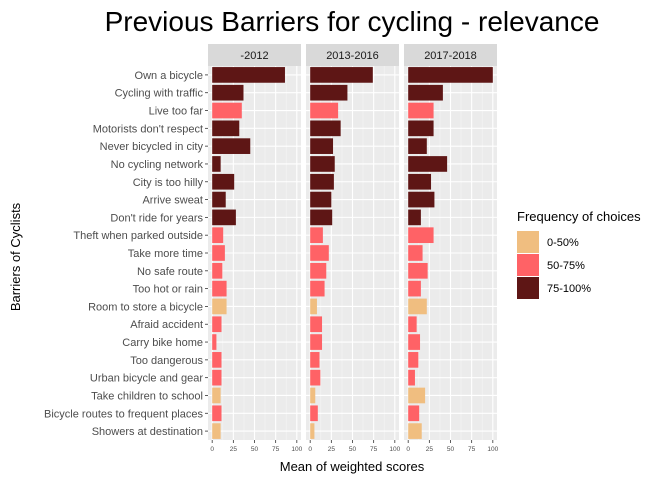 The height and width of the screenshot is (480, 672). What do you see at coordinates (15, 256) in the screenshot?
I see `y-axis-title: Barriers of Cyclists` at bounding box center [15, 256].